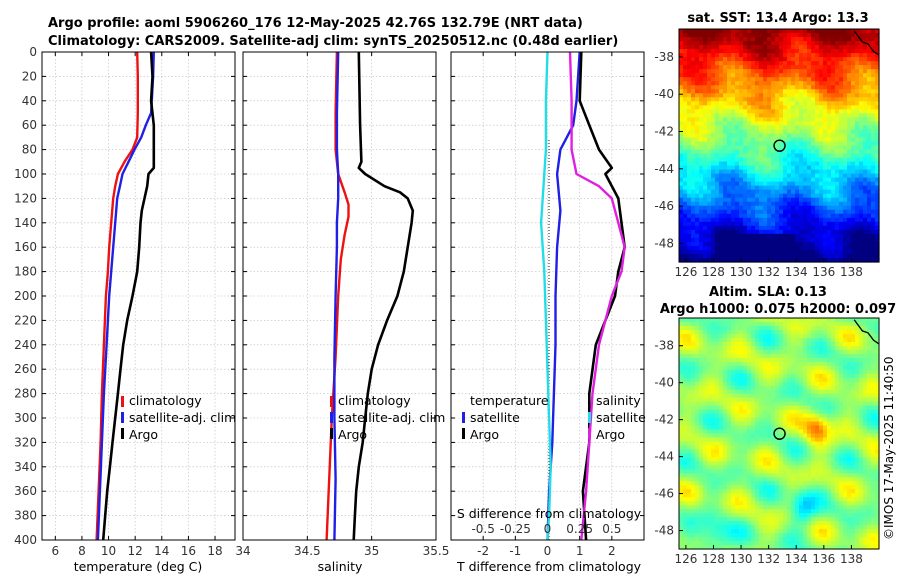 This screenshot has height=580, width=900. What do you see at coordinates (778, 309) in the screenshot?
I see `sla-map-subtitle: Argo h1000: 0.075 h2000: 0.097` at bounding box center [778, 309].